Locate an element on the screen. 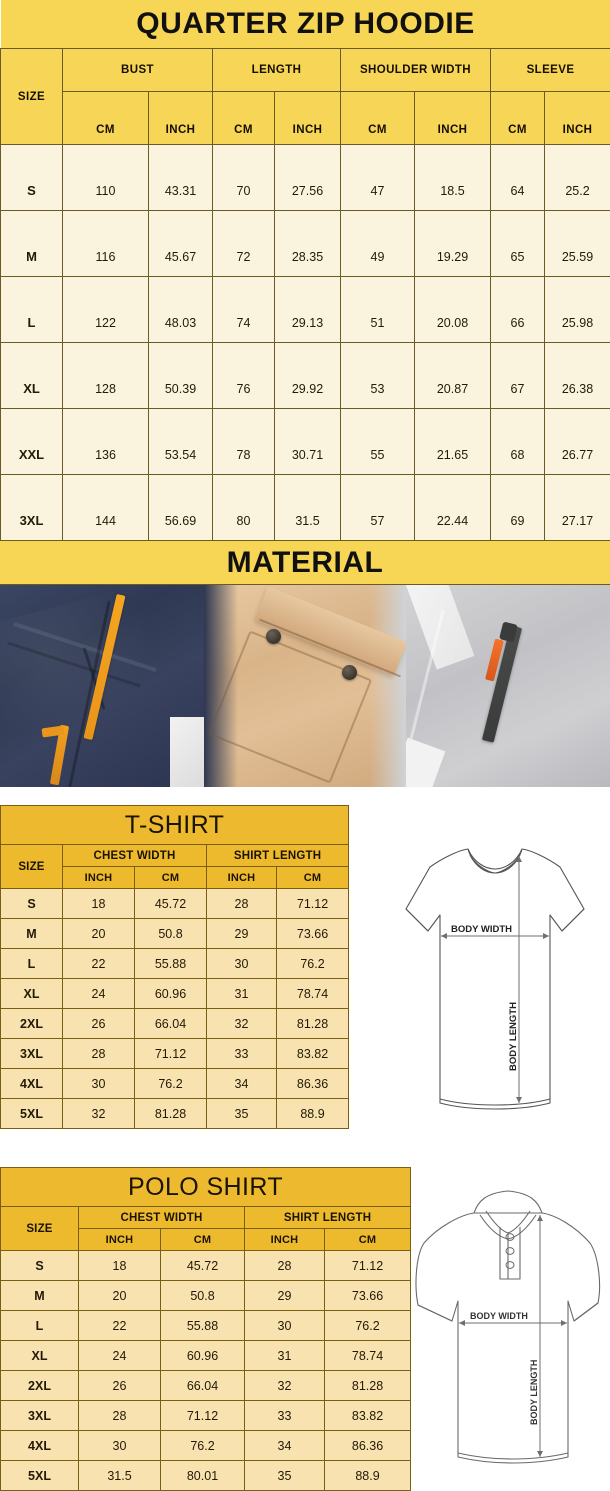 The height and width of the screenshot is (1491, 610). tshirt-cell-len-in: 34 is located at coordinates (242, 1084).